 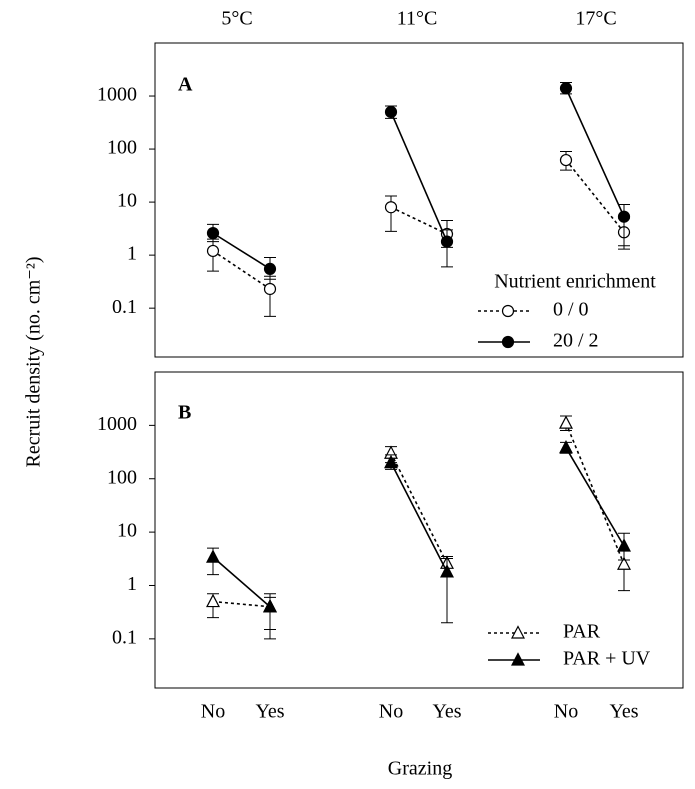 What do you see at coordinates (607, 659) in the screenshot?
I see `legend-label: PAR + UV` at bounding box center [607, 659].